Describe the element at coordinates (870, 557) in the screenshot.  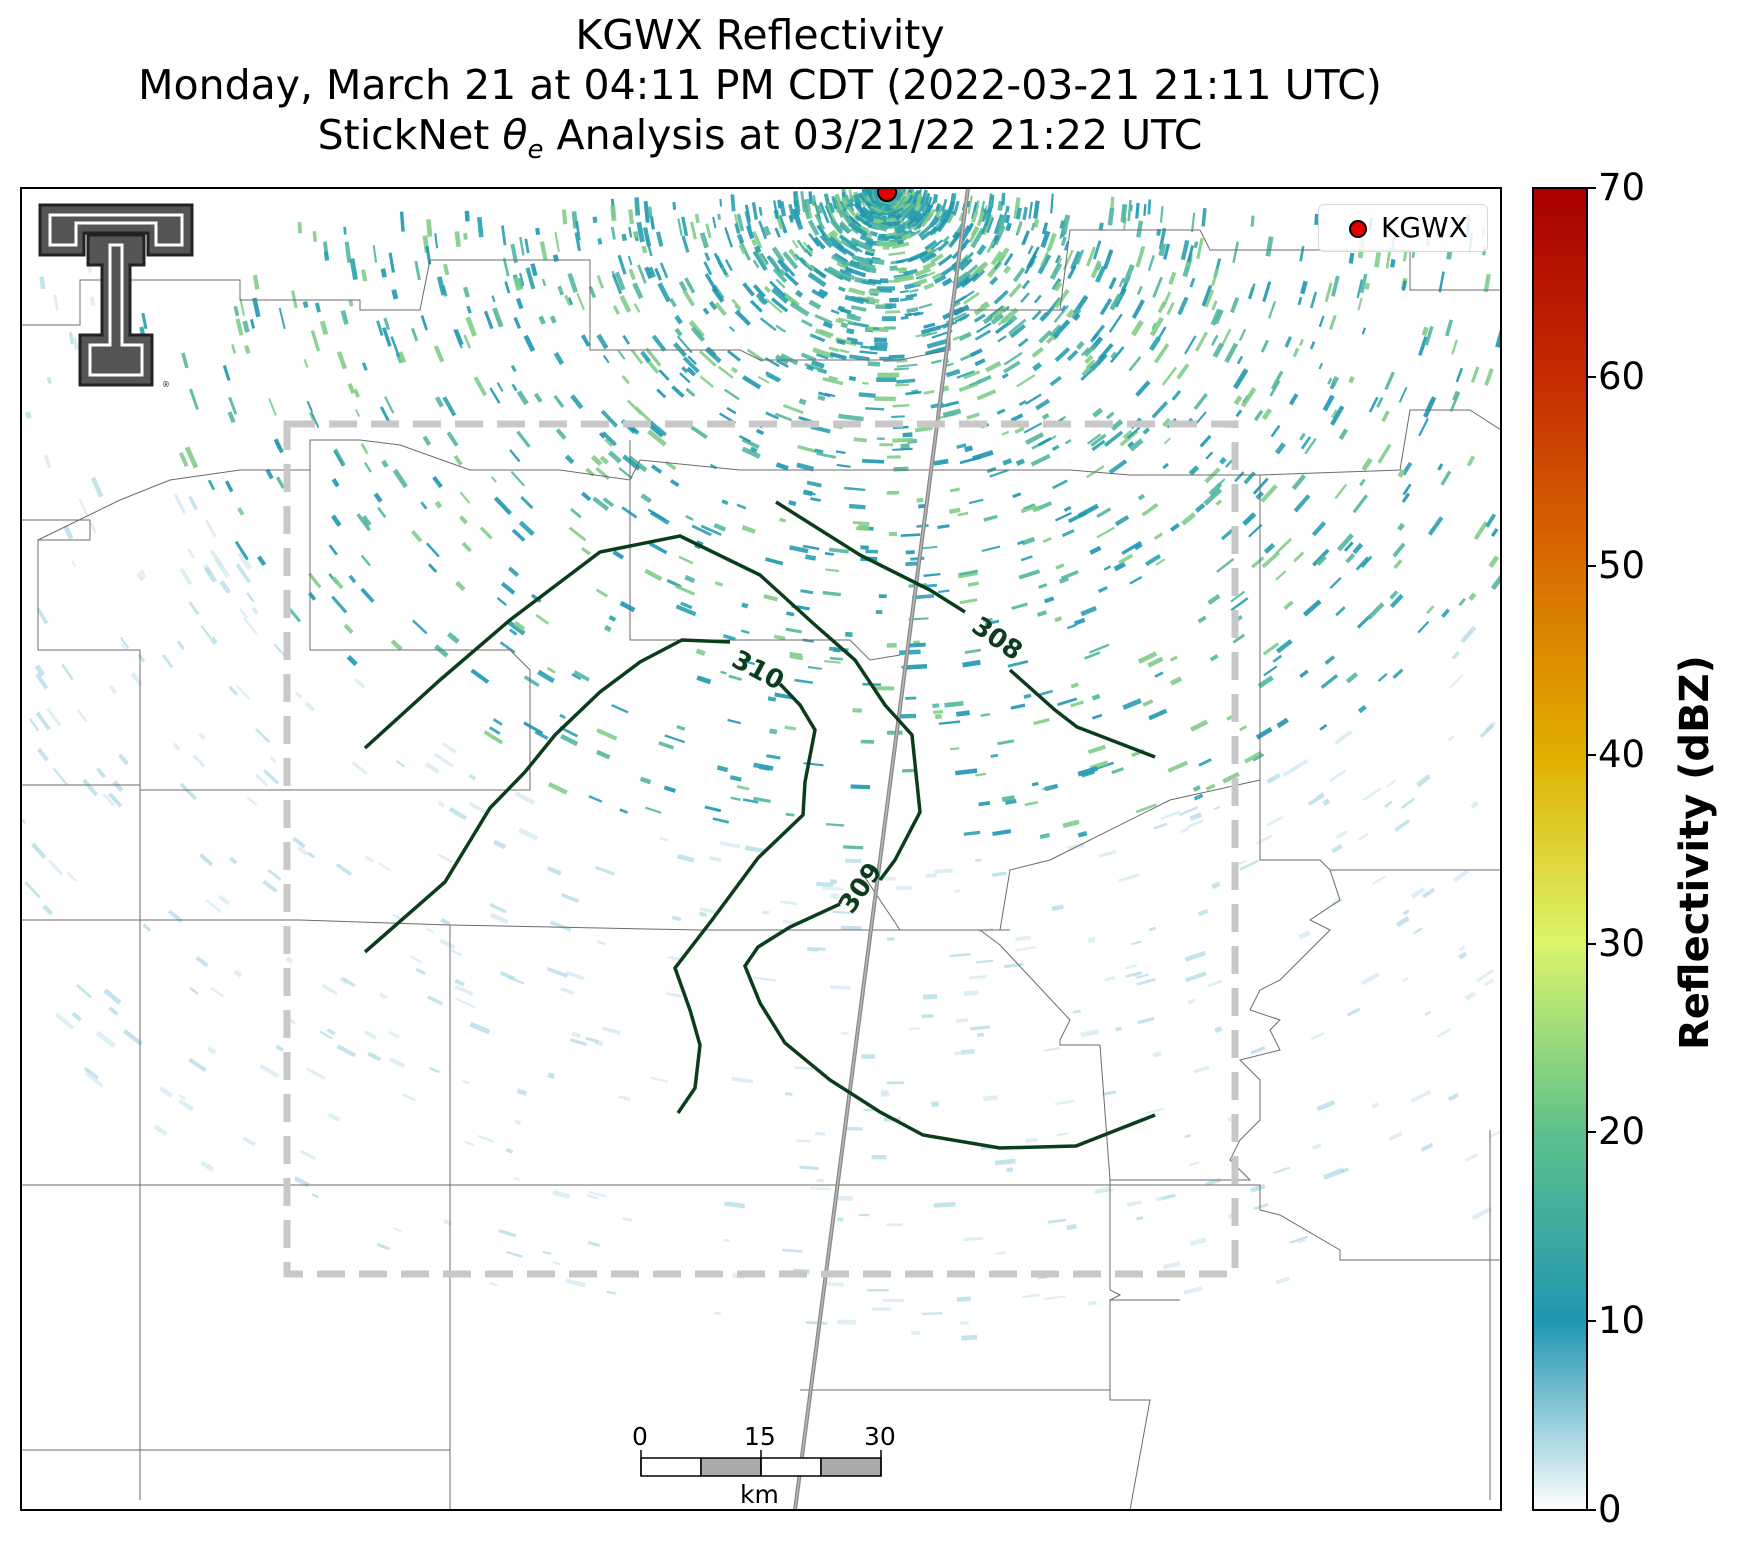
I see `contour-308-left` at that location.